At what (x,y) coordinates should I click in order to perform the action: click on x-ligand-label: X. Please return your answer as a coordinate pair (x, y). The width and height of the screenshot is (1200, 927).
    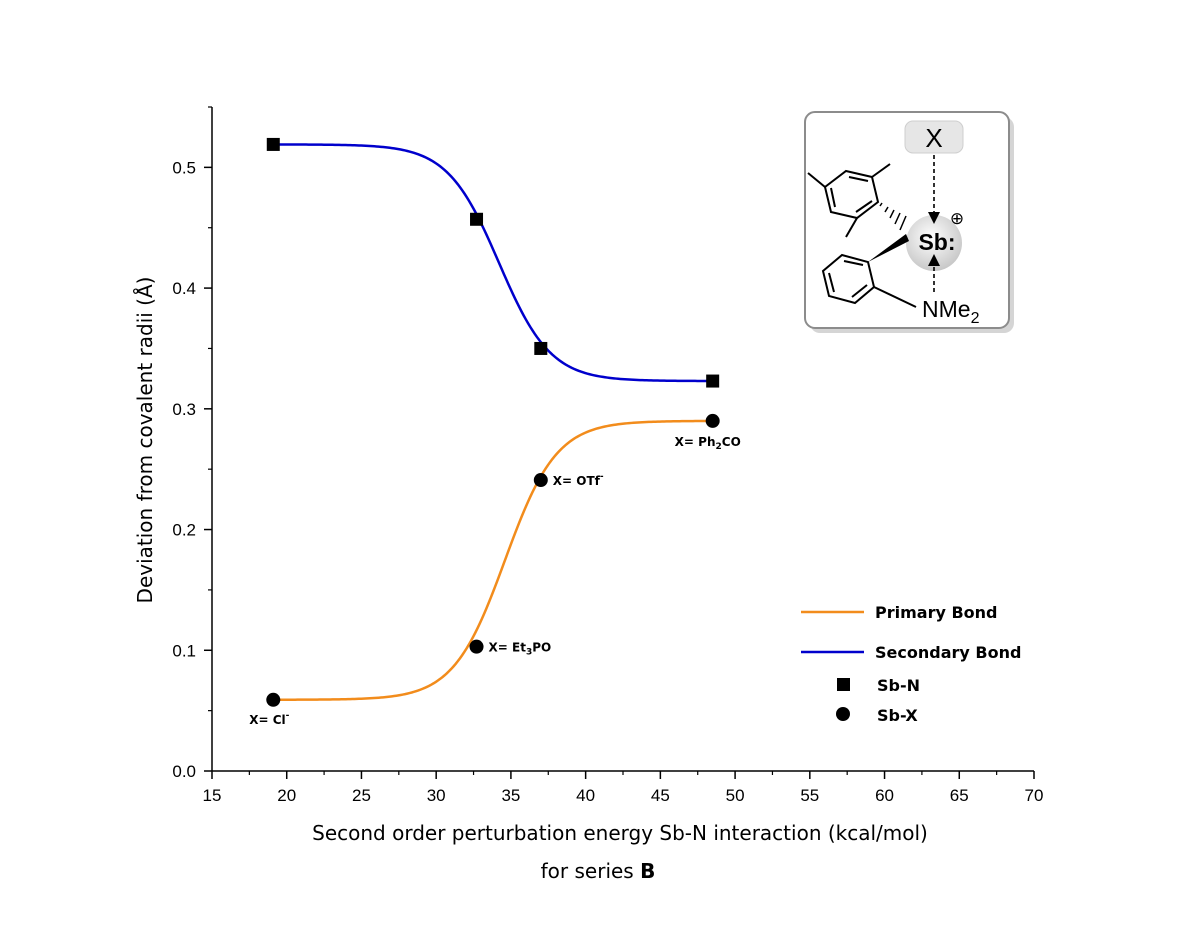
    Looking at the image, I should click on (933, 138).